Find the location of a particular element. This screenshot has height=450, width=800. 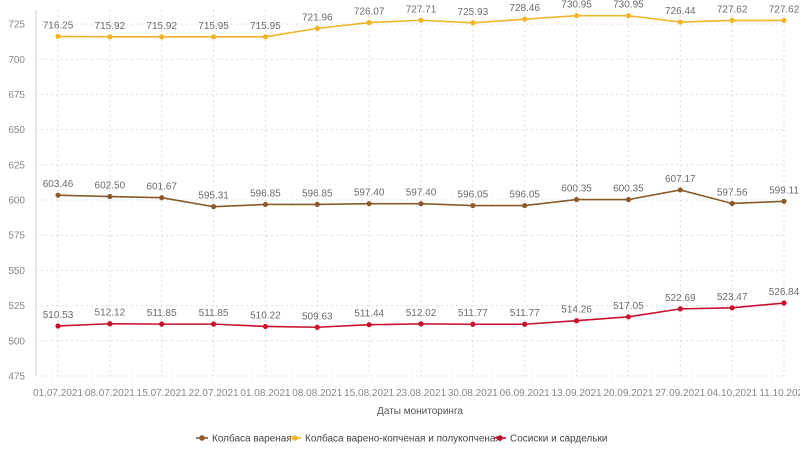

data-label: 512.12 is located at coordinates (110, 313).